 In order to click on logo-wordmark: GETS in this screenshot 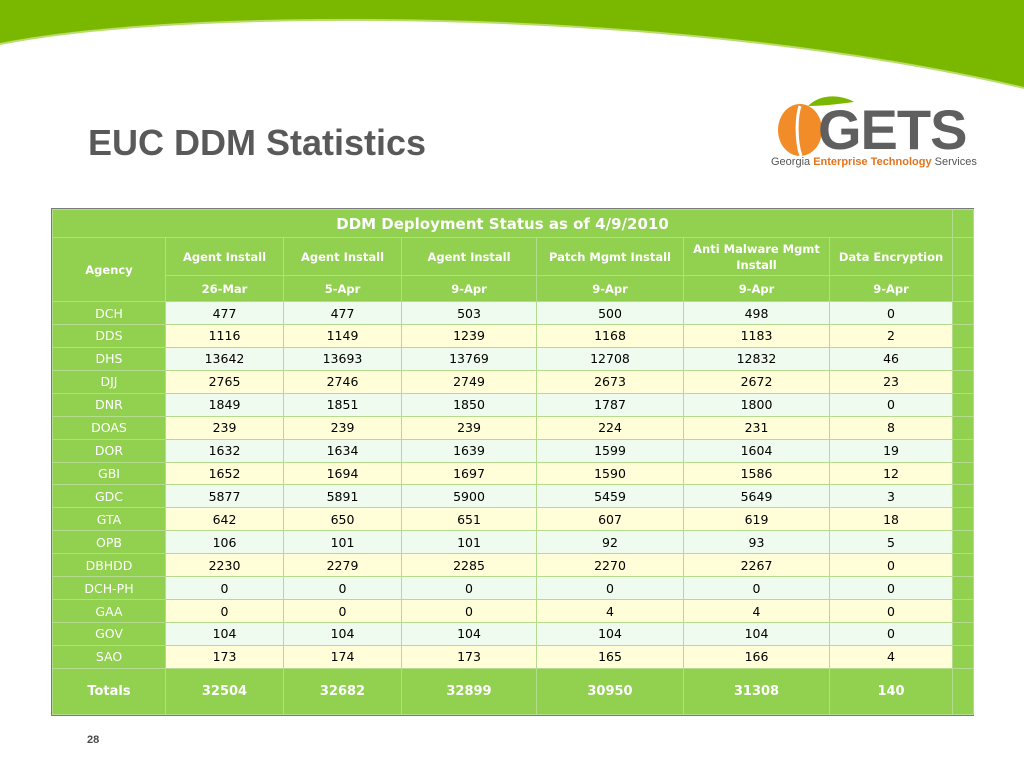, I will do `click(892, 129)`.